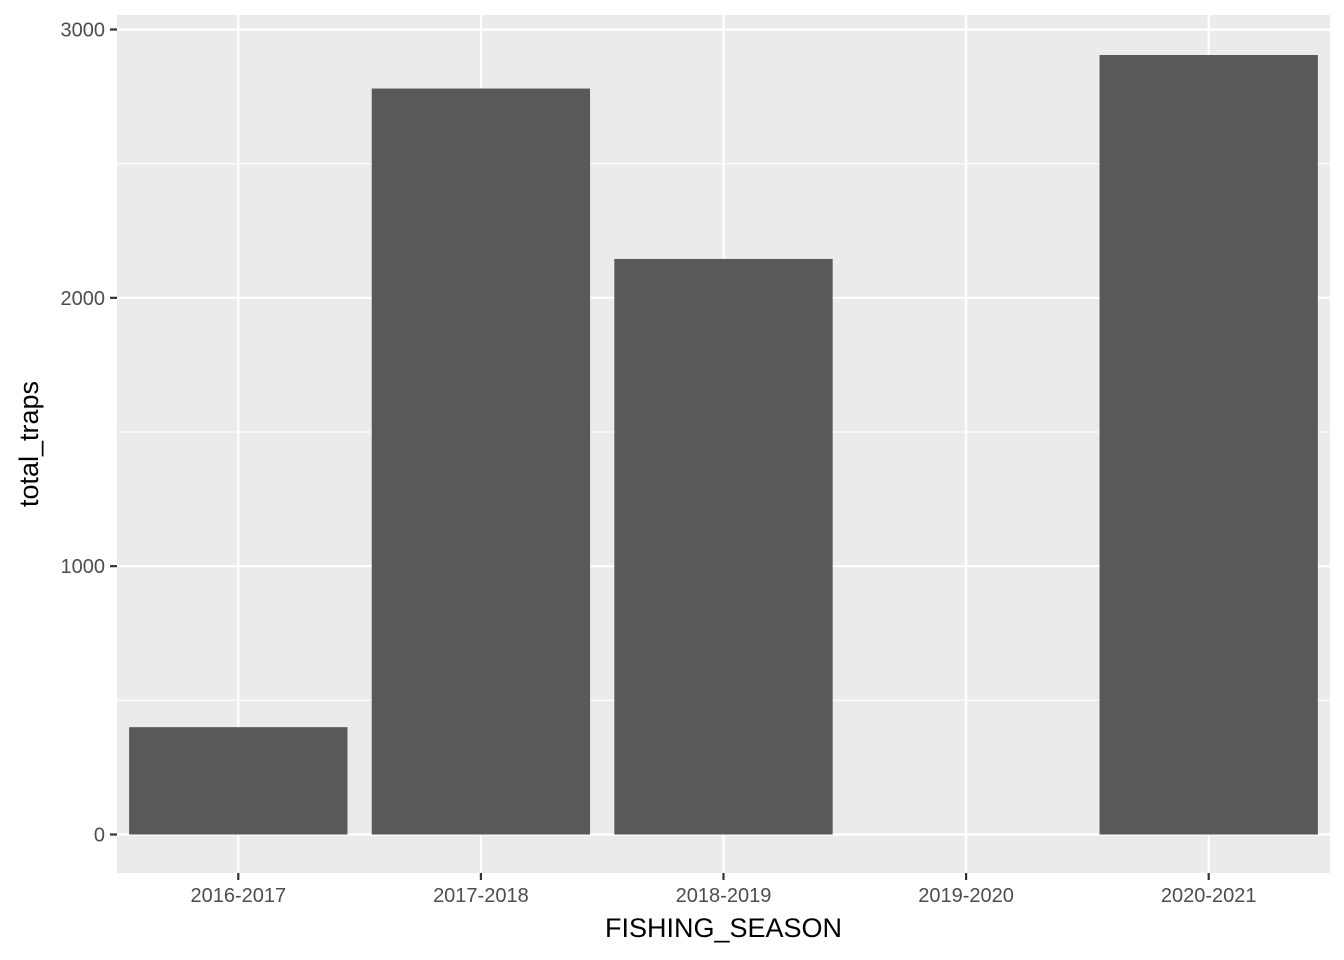 This screenshot has width=1344, height=960. What do you see at coordinates (481, 896) in the screenshot?
I see `x-tick-label: 2017-2018` at bounding box center [481, 896].